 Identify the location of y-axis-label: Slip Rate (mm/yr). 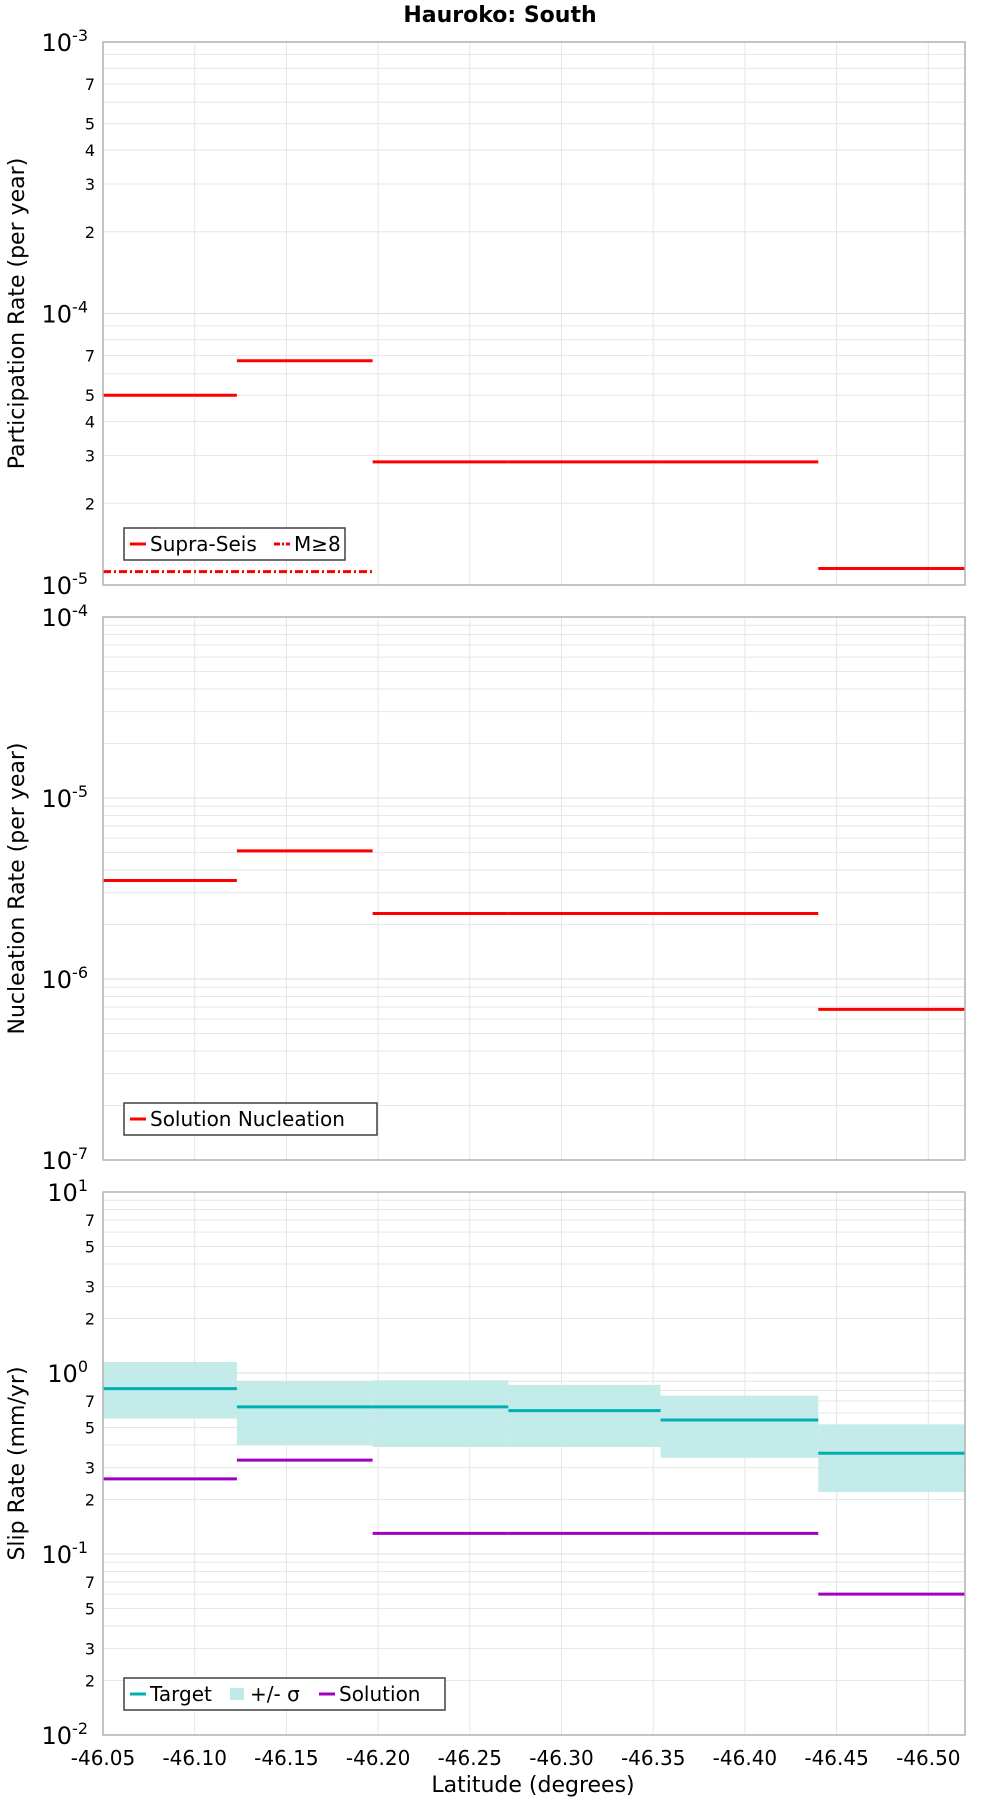
(17, 1463).